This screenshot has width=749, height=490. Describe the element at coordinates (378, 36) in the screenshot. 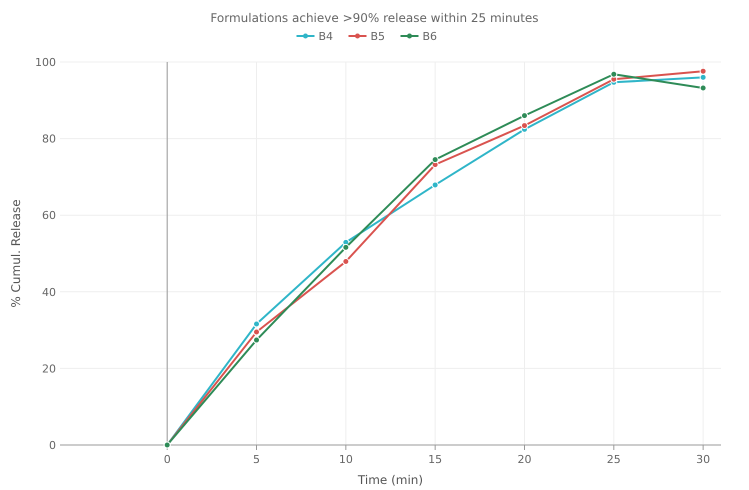

I see `legend-label: B5` at that location.